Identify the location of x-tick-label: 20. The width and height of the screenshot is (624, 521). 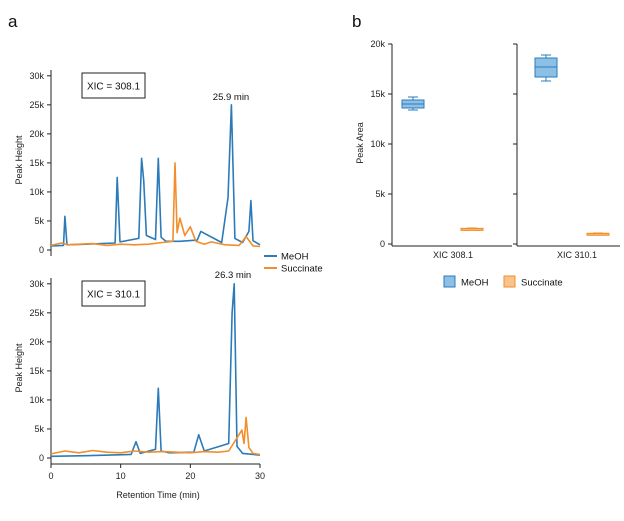
(190, 476).